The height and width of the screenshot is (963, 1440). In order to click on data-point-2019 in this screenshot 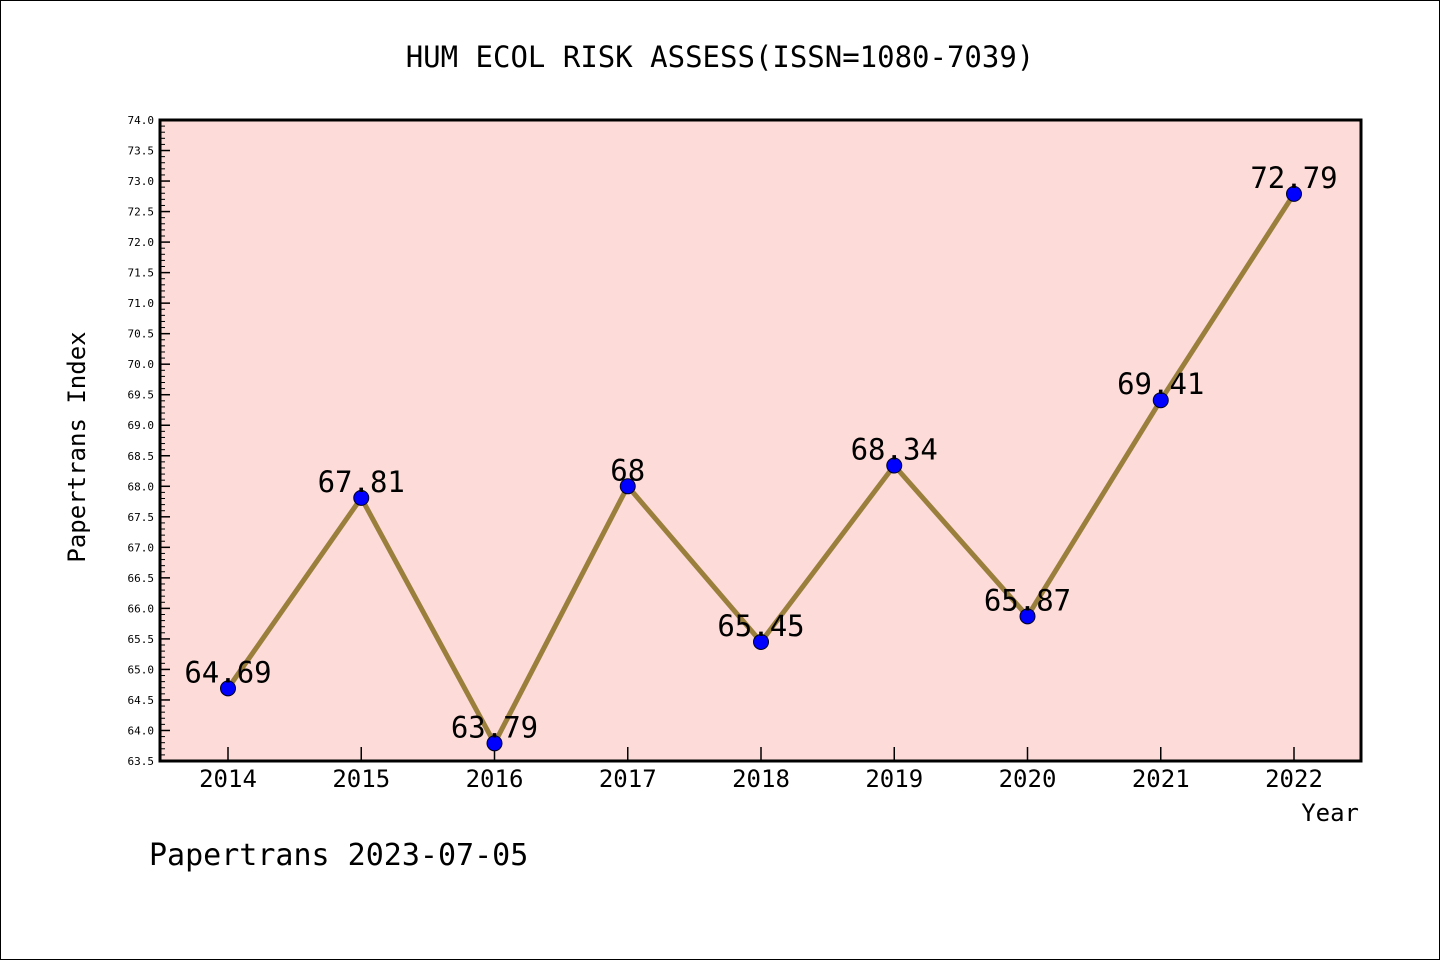, I will do `click(894, 465)`.